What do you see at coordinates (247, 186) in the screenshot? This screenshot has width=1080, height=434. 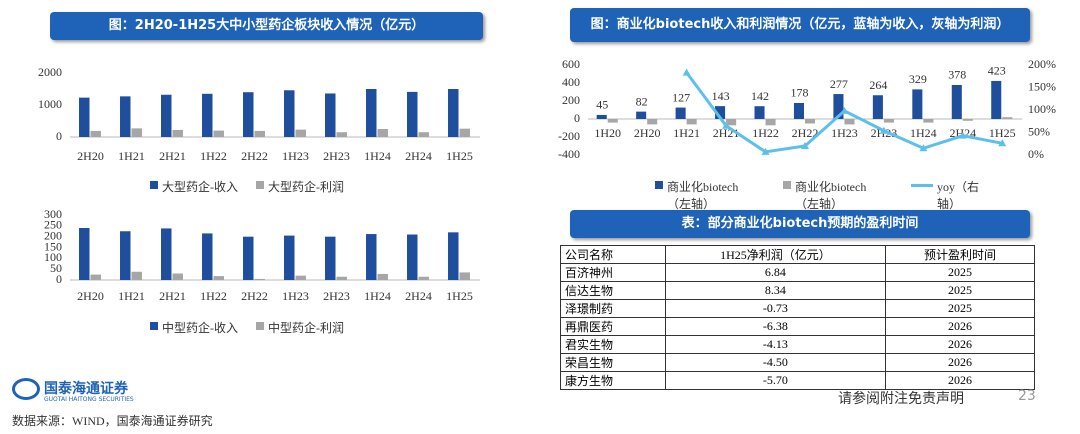 I see `legend: 大型药企-收入 大型药企-利润` at bounding box center [247, 186].